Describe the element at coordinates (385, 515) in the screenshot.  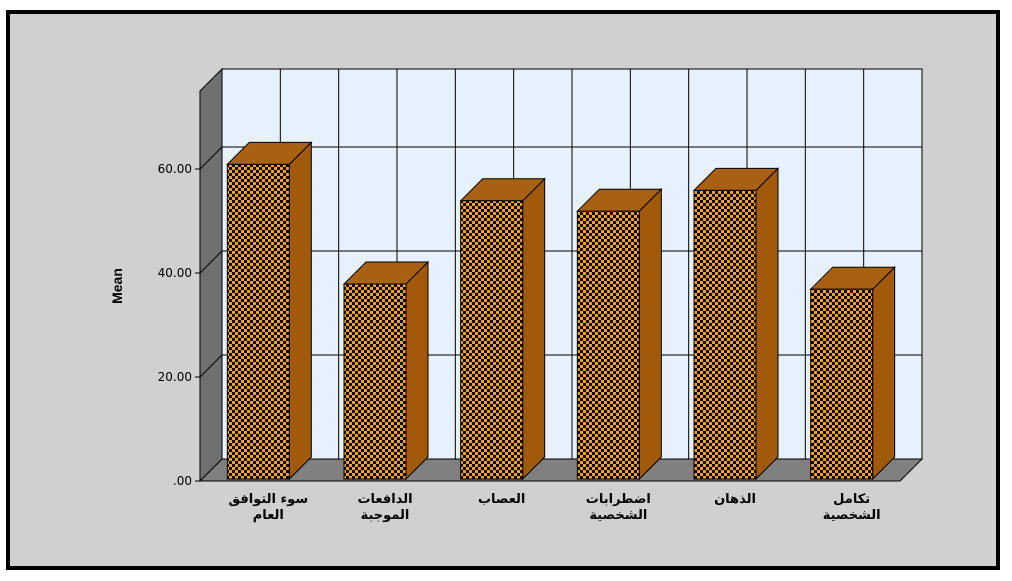
I see `x-category-line: الموجبة` at that location.